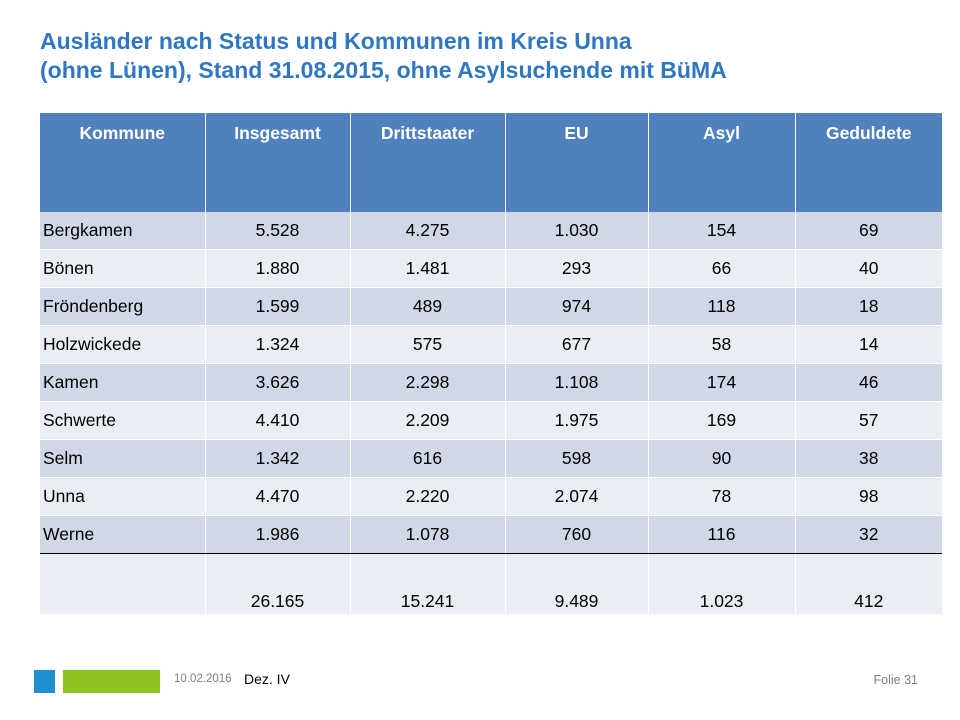 The height and width of the screenshot is (720, 960). Describe the element at coordinates (577, 162) in the screenshot. I see `column-header-eu: EU` at that location.